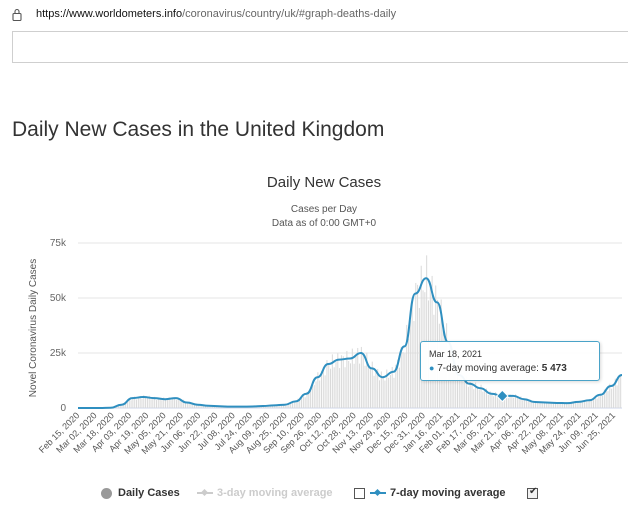 This screenshot has width=628, height=513. What do you see at coordinates (502, 396) in the screenshot?
I see `tooltip-marker` at bounding box center [502, 396].